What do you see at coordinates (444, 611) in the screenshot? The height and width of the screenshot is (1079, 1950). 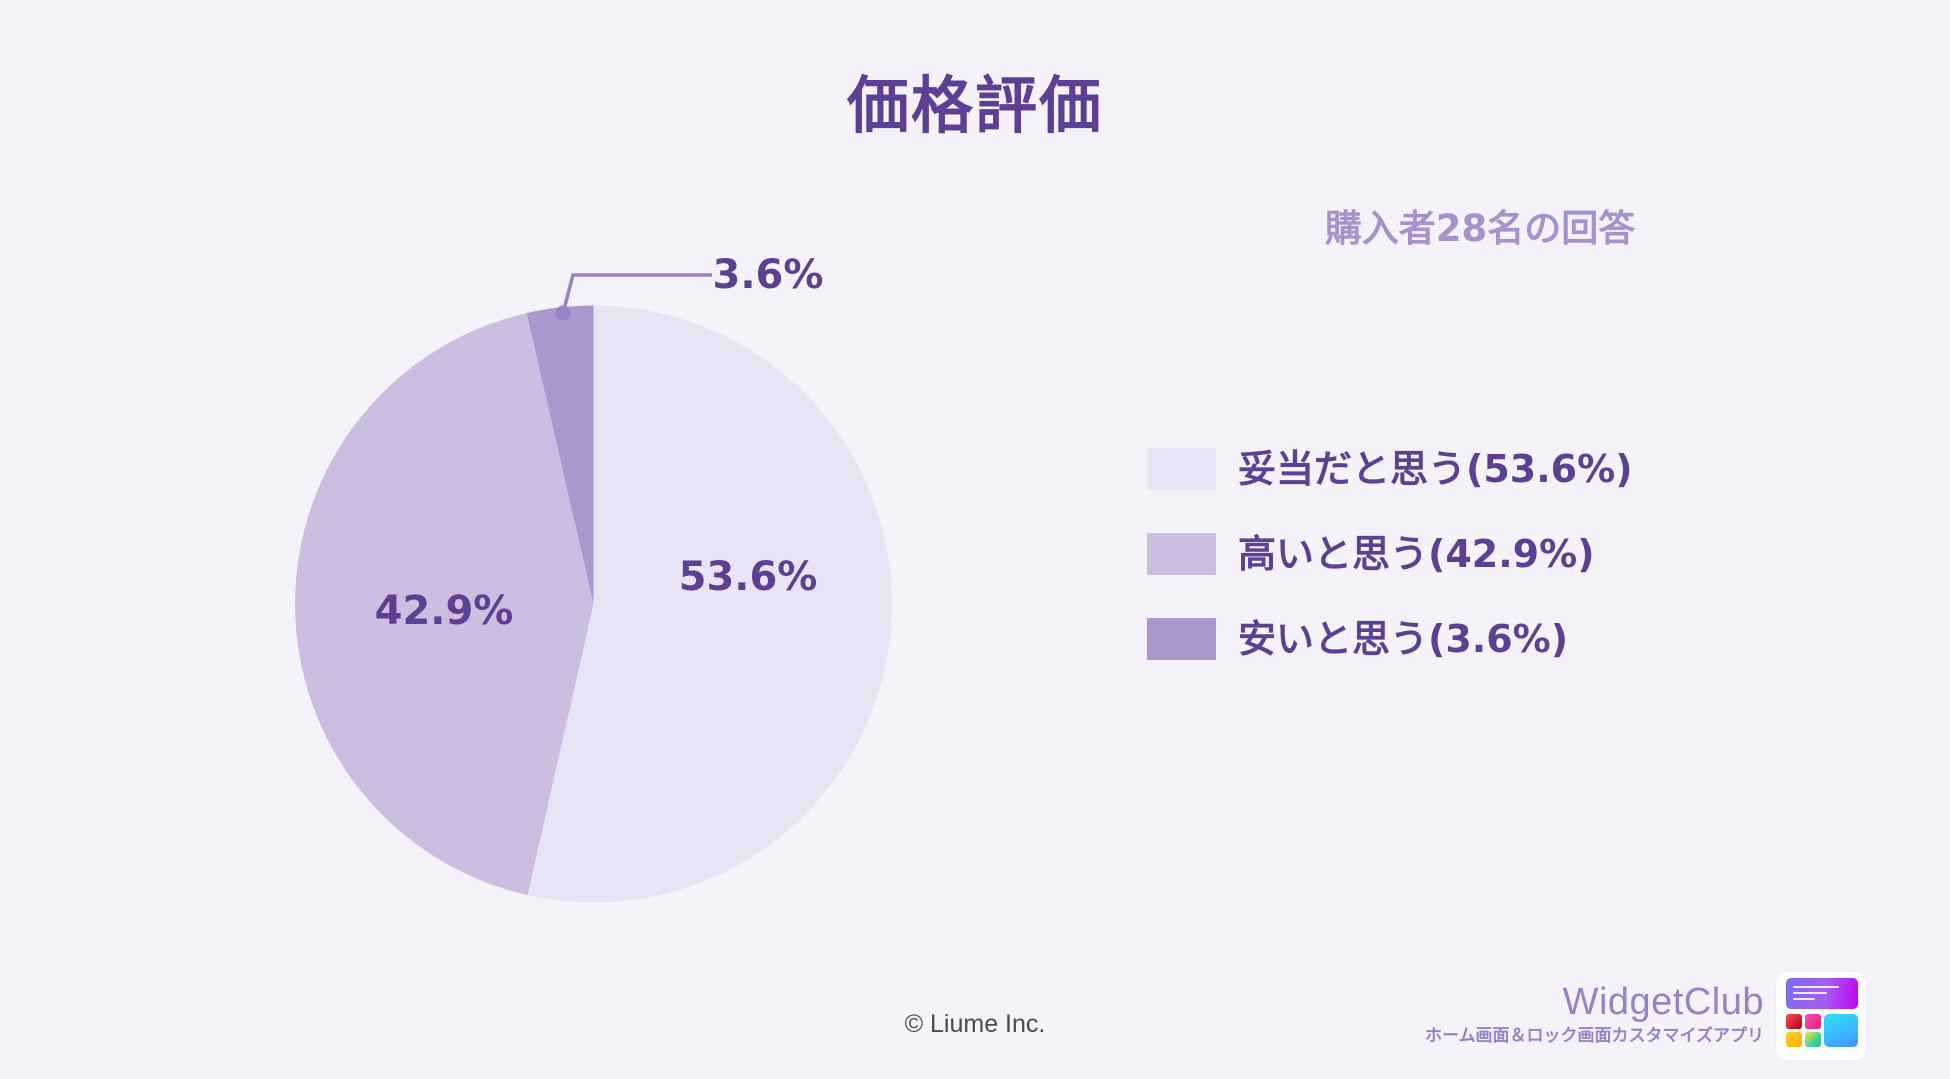 I see `slice-label-expensive: 42.9%` at bounding box center [444, 611].